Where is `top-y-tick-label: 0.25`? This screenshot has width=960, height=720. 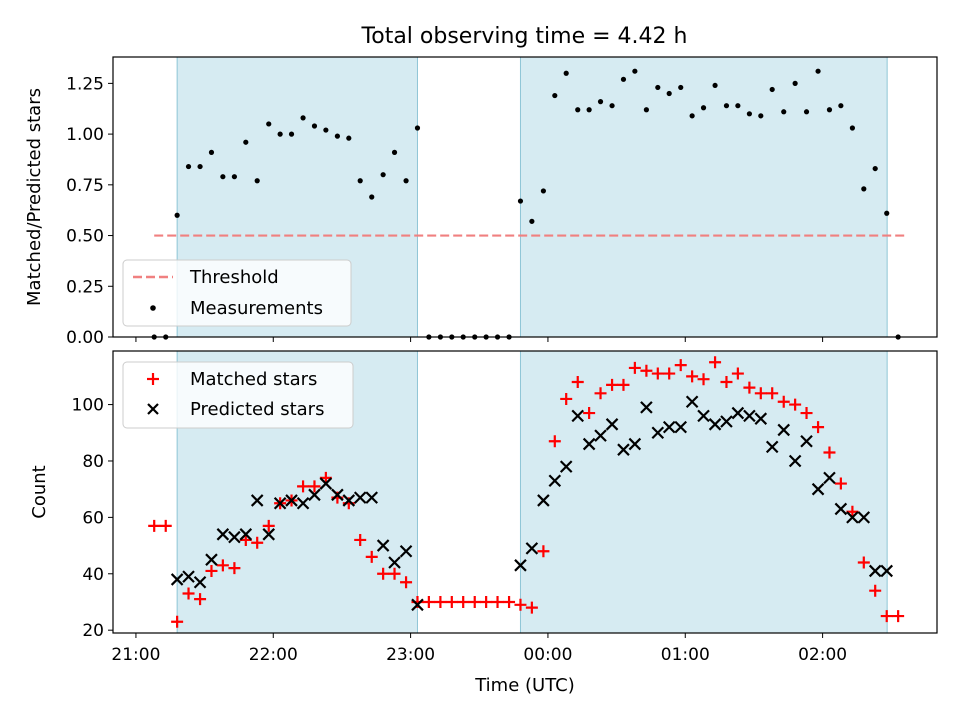
top-y-tick-label: 0.25 is located at coordinates (85, 287).